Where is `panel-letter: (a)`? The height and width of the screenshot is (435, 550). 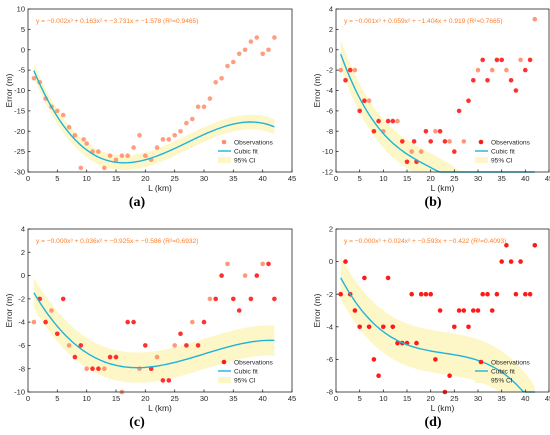
panel-letter: (a) is located at coordinates (137, 202).